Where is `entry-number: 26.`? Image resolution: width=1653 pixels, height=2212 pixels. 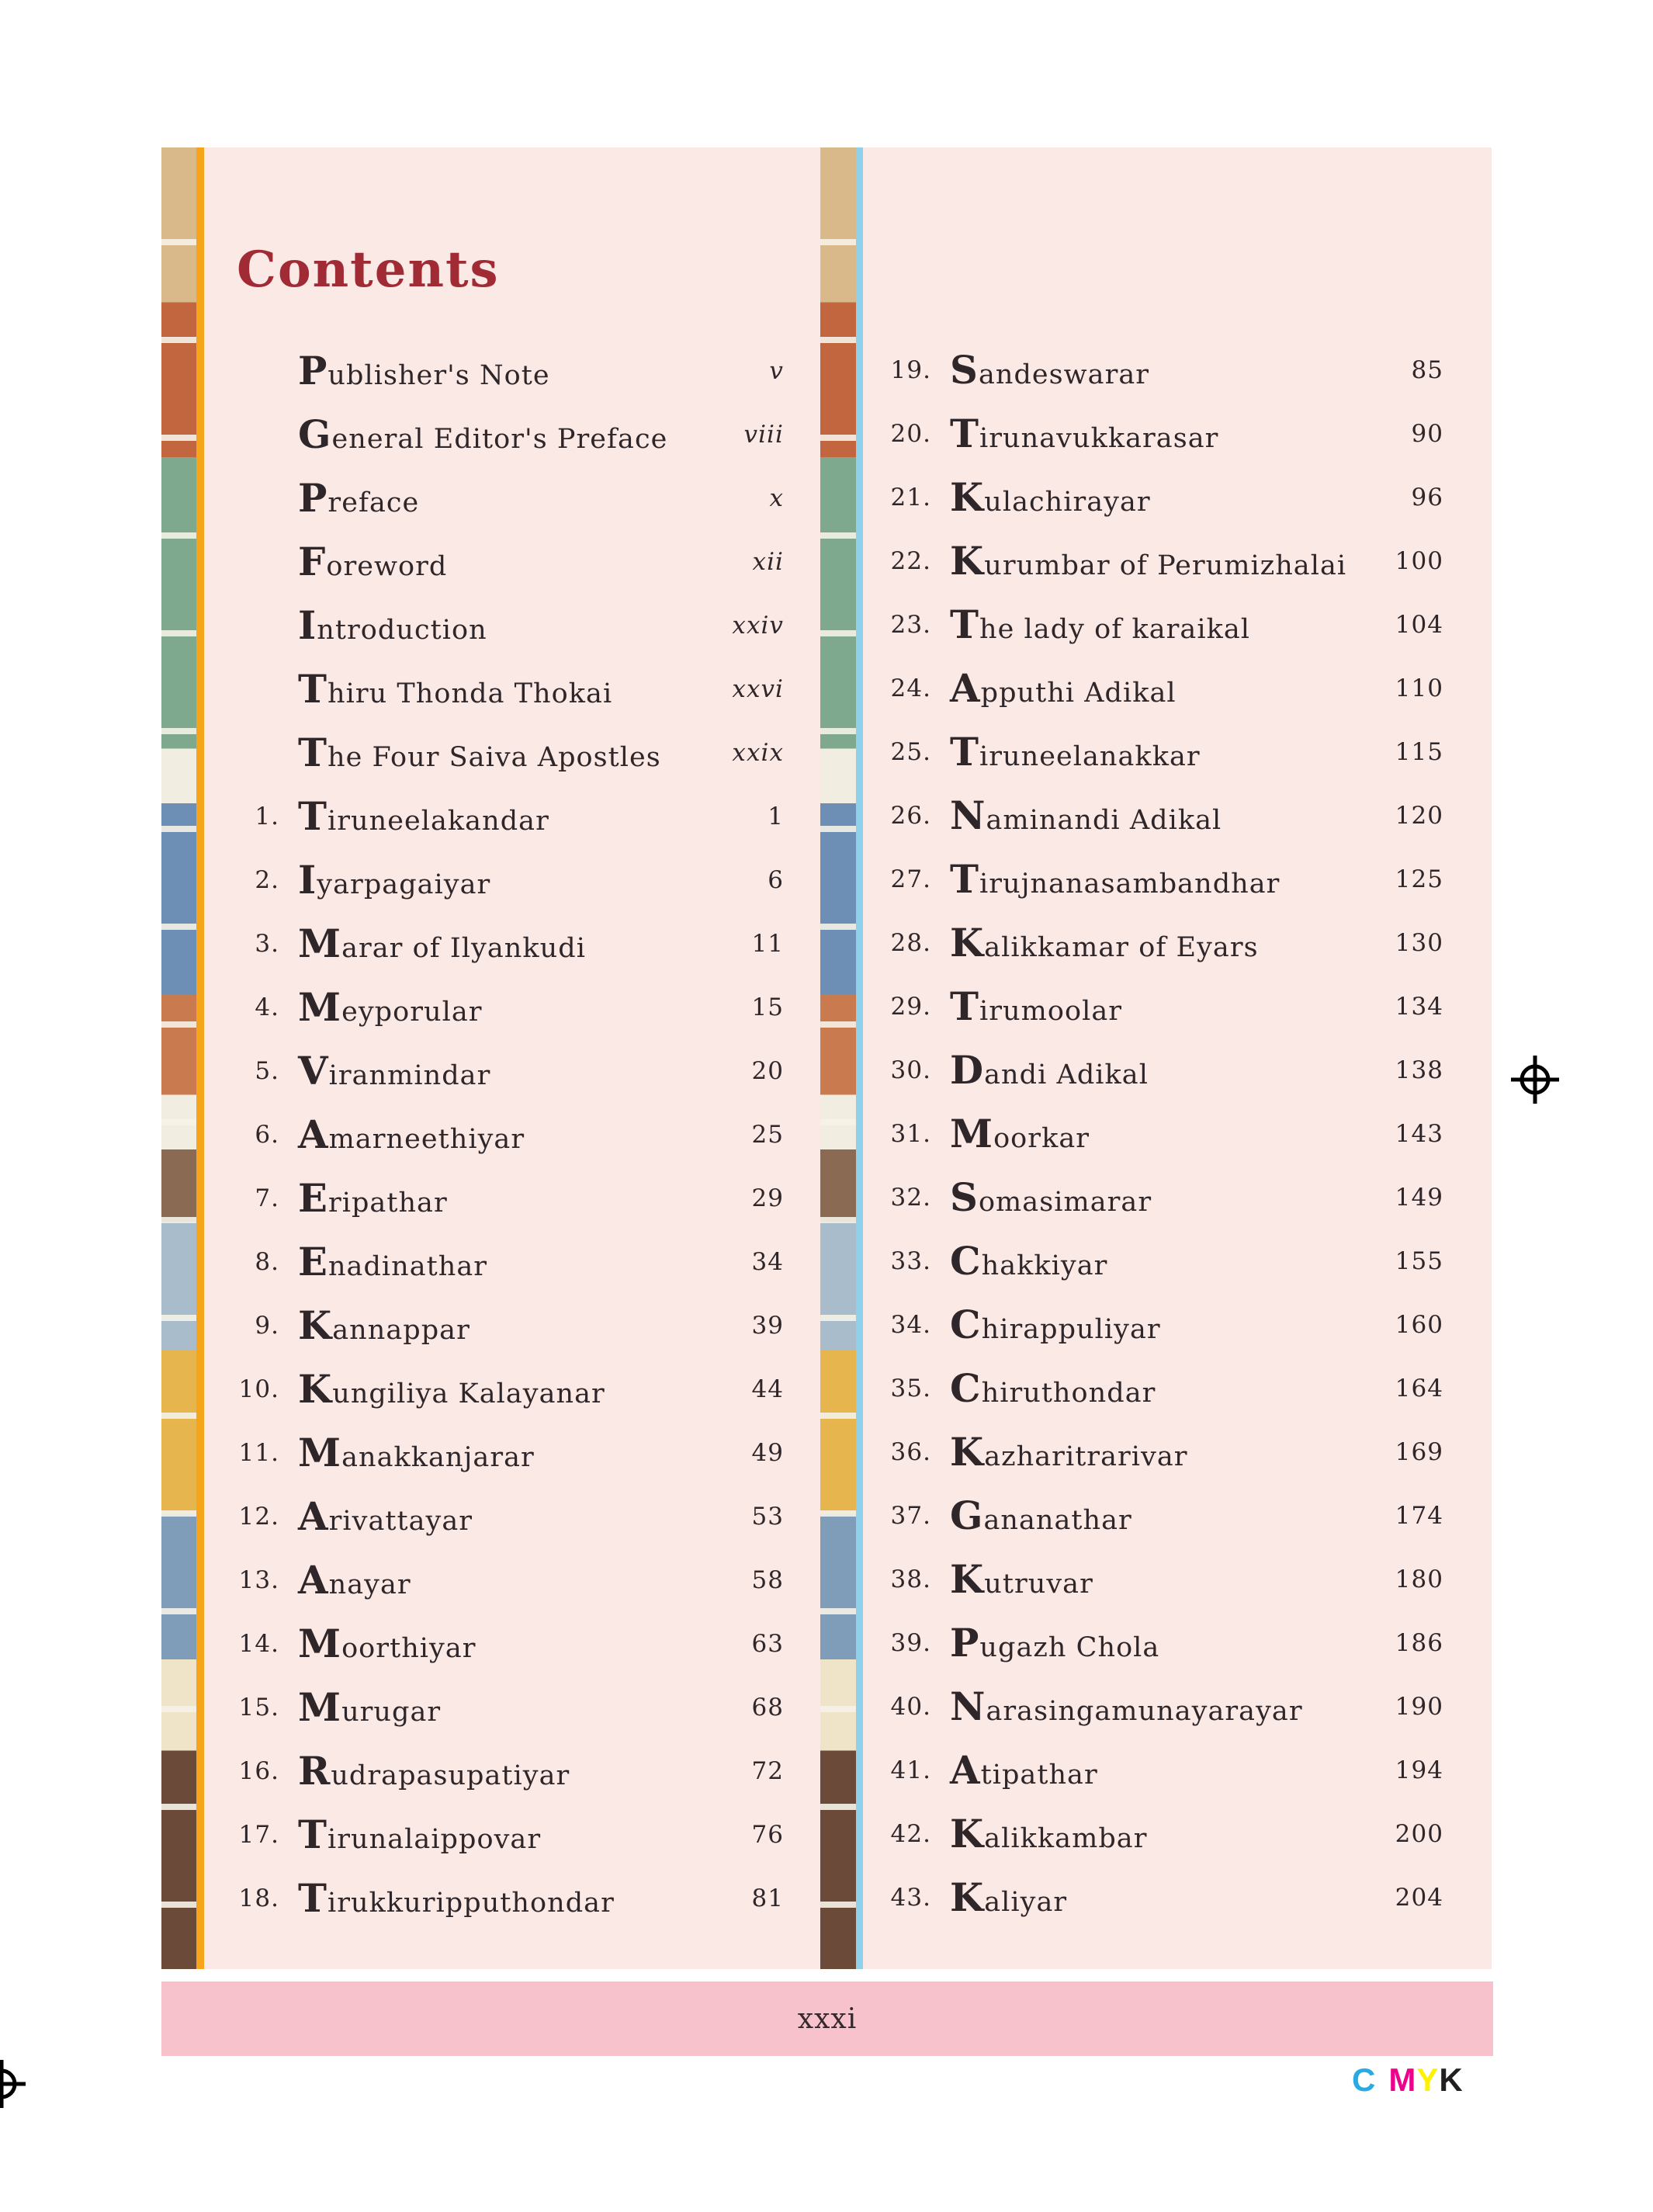
entry-number: 26. is located at coordinates (910, 816).